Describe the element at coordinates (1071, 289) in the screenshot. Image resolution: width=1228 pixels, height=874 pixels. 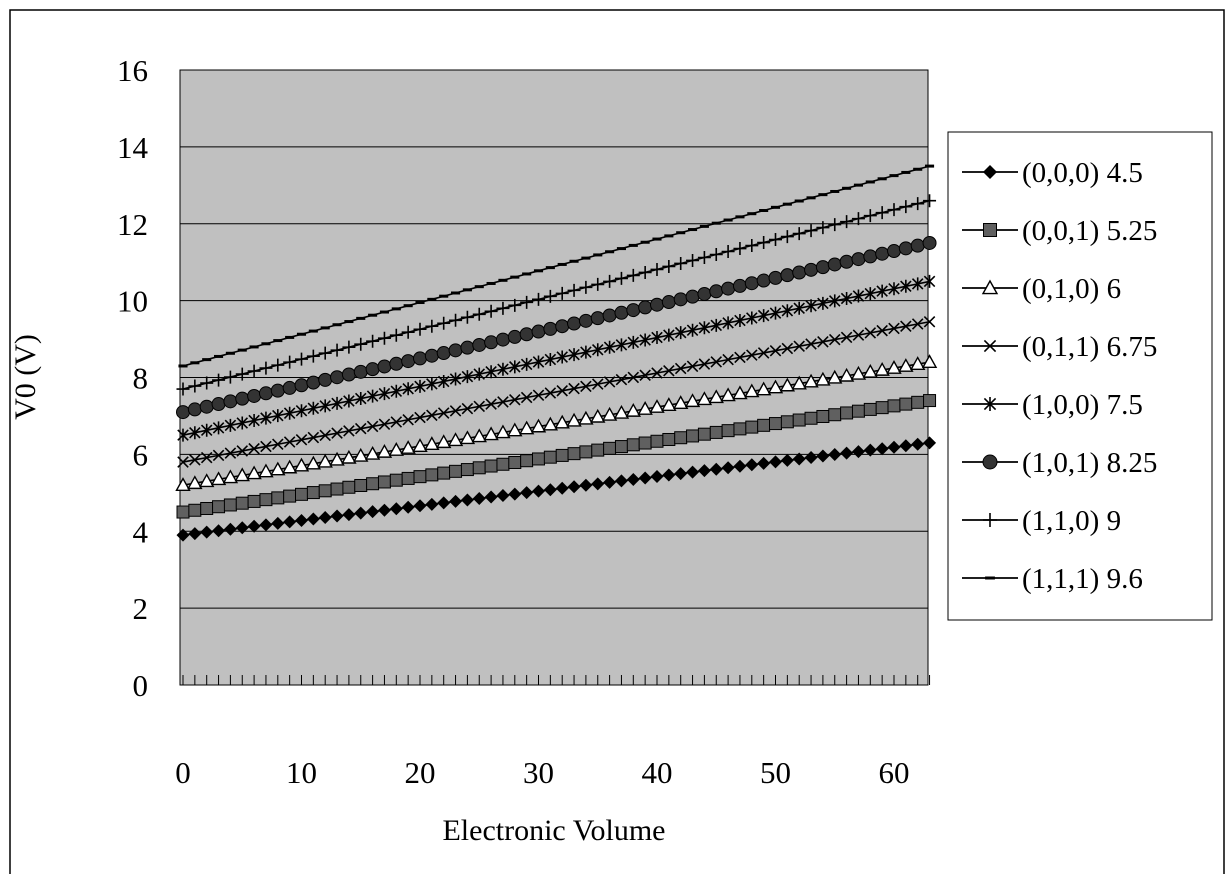
I see `legend-label: (0,1,0) 6` at that location.